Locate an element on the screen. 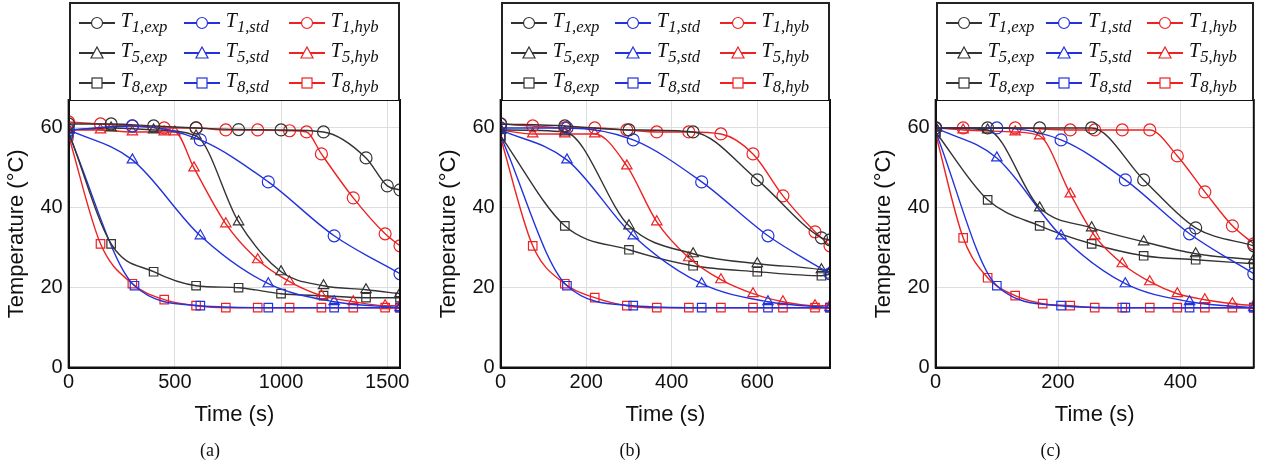 Image resolution: width=1261 pixels, height=475 pixels. x-tick-label: 600 is located at coordinates (757, 381).